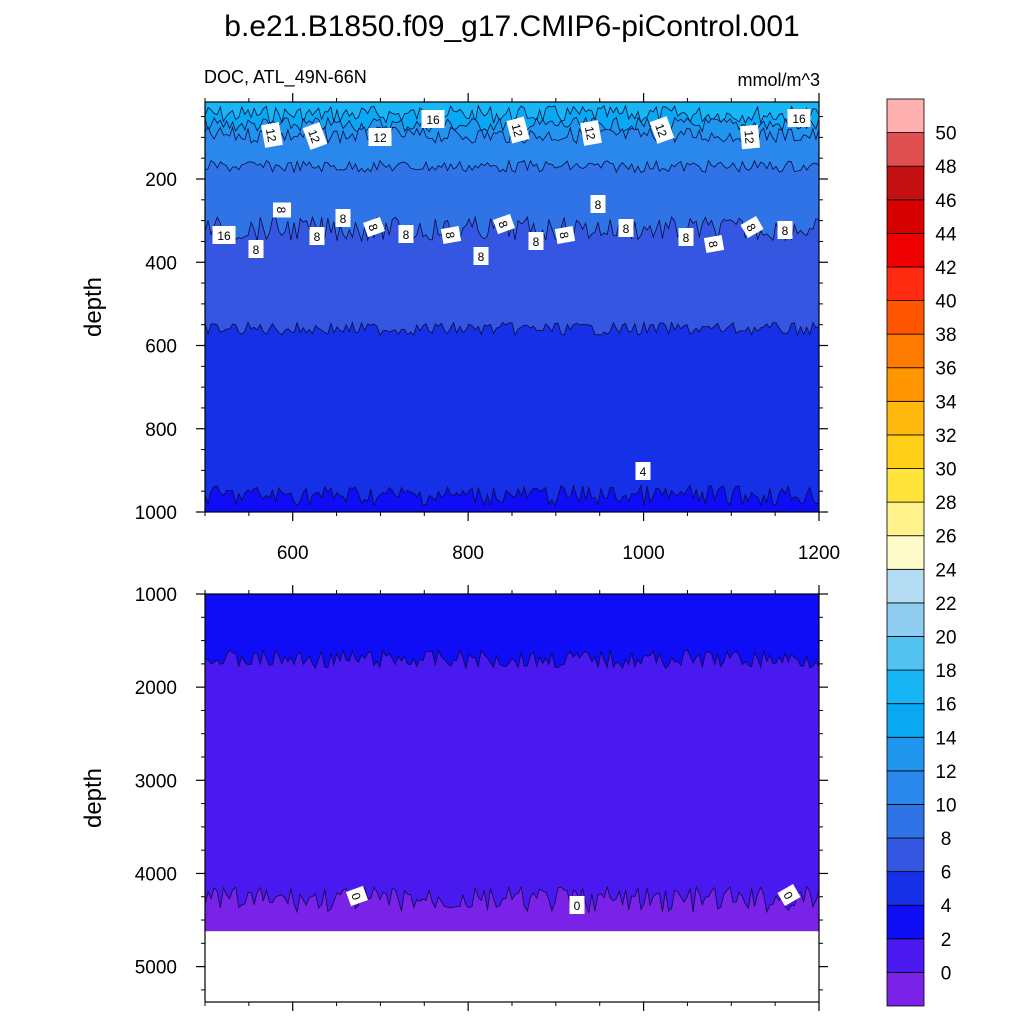 This screenshot has width=1024, height=1024. What do you see at coordinates (945, 705) in the screenshot?
I see `colorbar-label: 16` at bounding box center [945, 705].